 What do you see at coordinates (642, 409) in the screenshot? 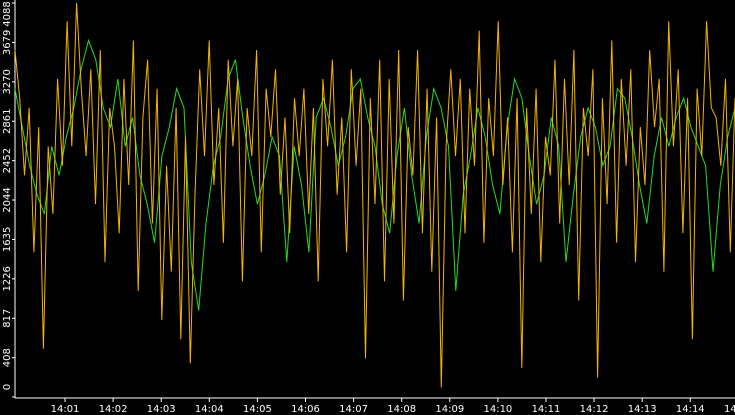
I see `x-tick-label: 14:13` at bounding box center [642, 409].